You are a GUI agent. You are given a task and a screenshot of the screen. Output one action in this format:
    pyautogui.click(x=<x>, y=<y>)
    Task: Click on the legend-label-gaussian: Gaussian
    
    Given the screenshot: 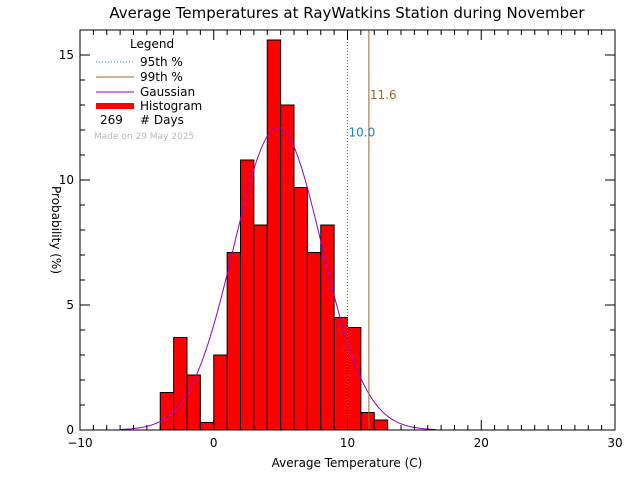 What is the action you would take?
    pyautogui.click(x=167, y=92)
    